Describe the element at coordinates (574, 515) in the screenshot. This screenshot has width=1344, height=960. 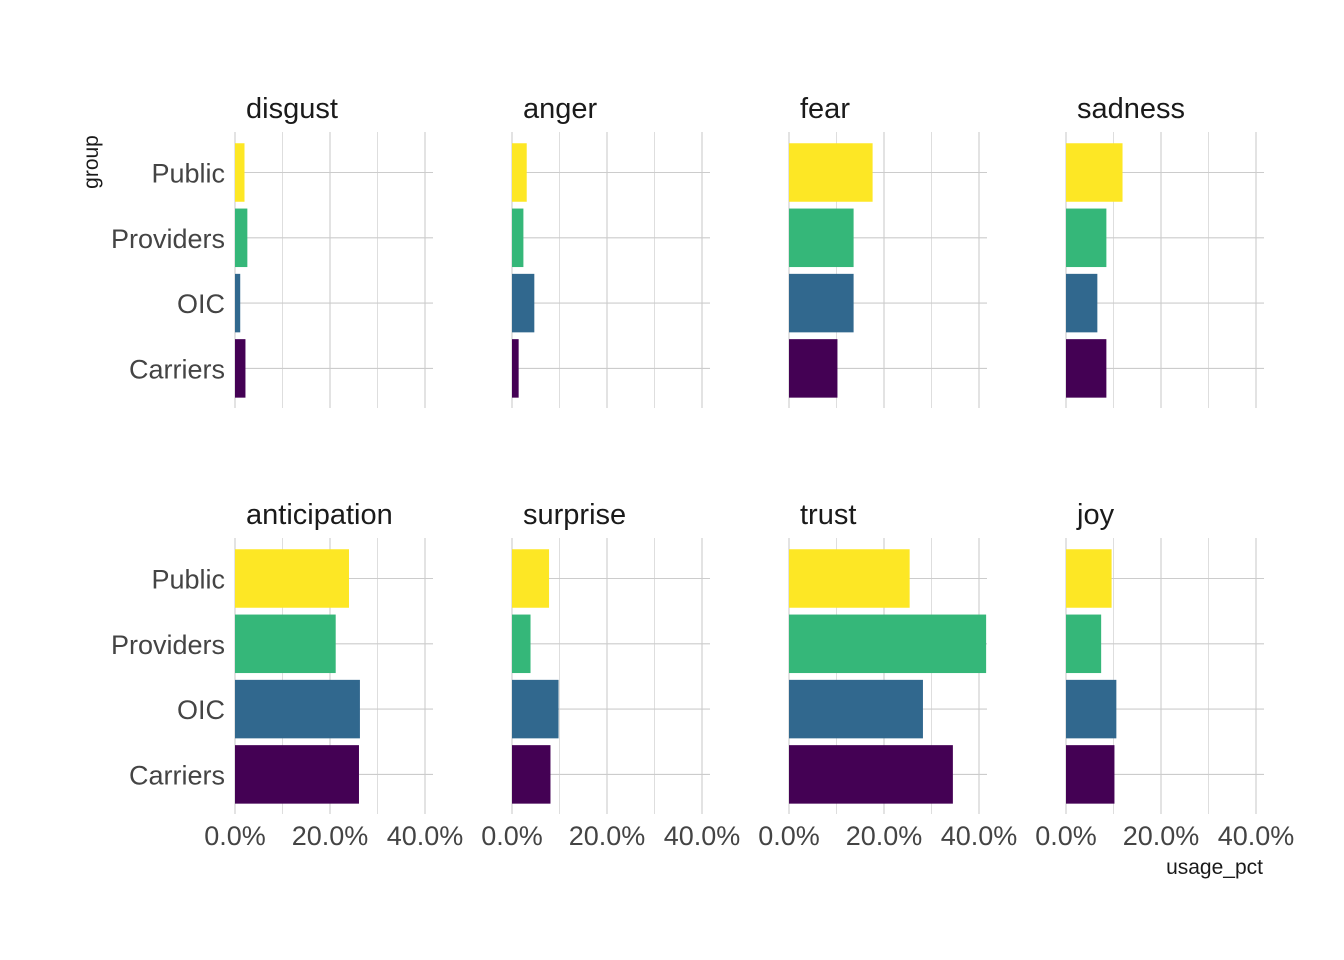
I see `facet-title-surprise: surprise` at that location.